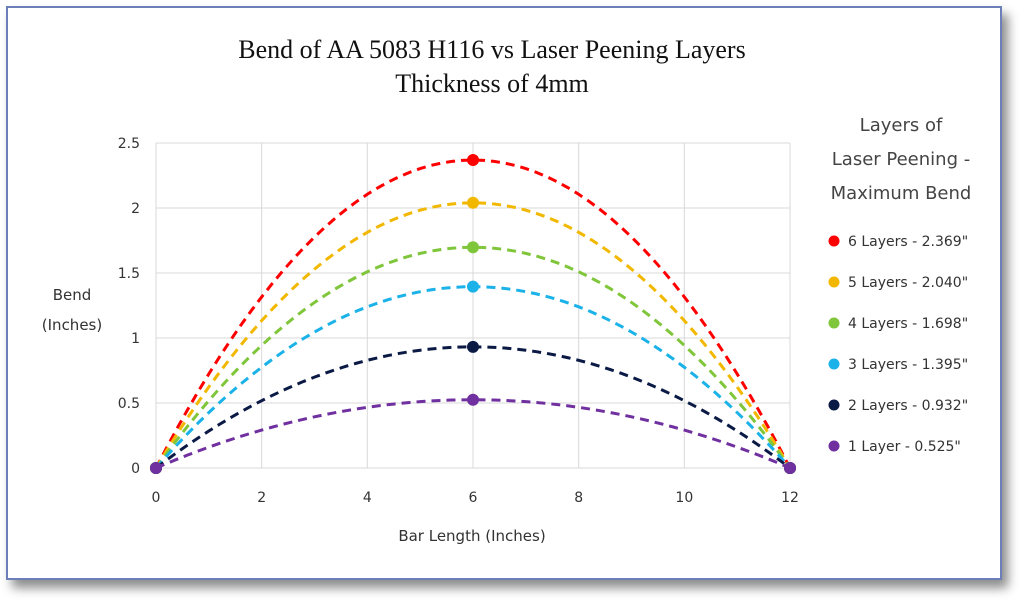 The image size is (1024, 602). I want to click on y-tick-label: 2, so click(135, 209).